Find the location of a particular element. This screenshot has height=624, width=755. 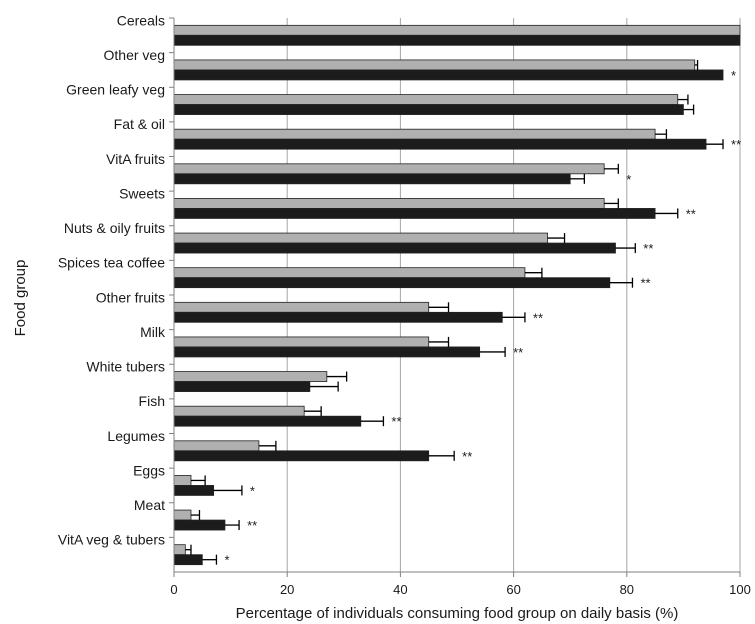

x-tick-label: 80 is located at coordinates (627, 589).